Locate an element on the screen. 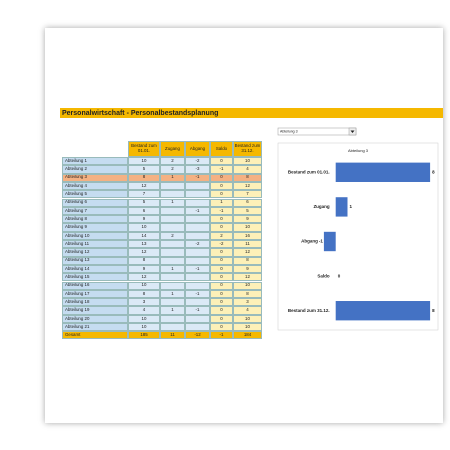 The height and width of the screenshot is (450, 450). category-label: Abgang is located at coordinates (309, 241).